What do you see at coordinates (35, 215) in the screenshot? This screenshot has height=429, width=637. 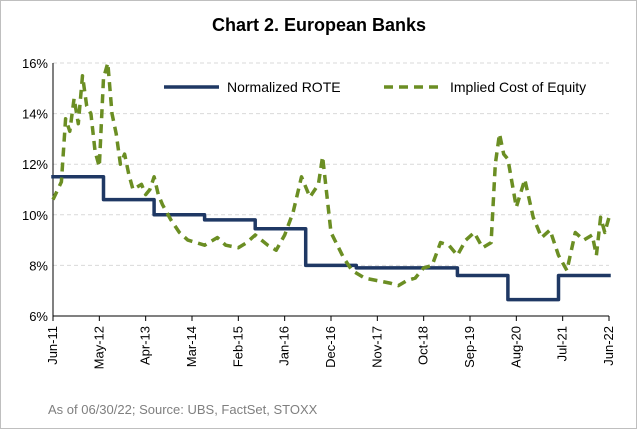 I see `y-tick-label: 10%` at bounding box center [35, 215].